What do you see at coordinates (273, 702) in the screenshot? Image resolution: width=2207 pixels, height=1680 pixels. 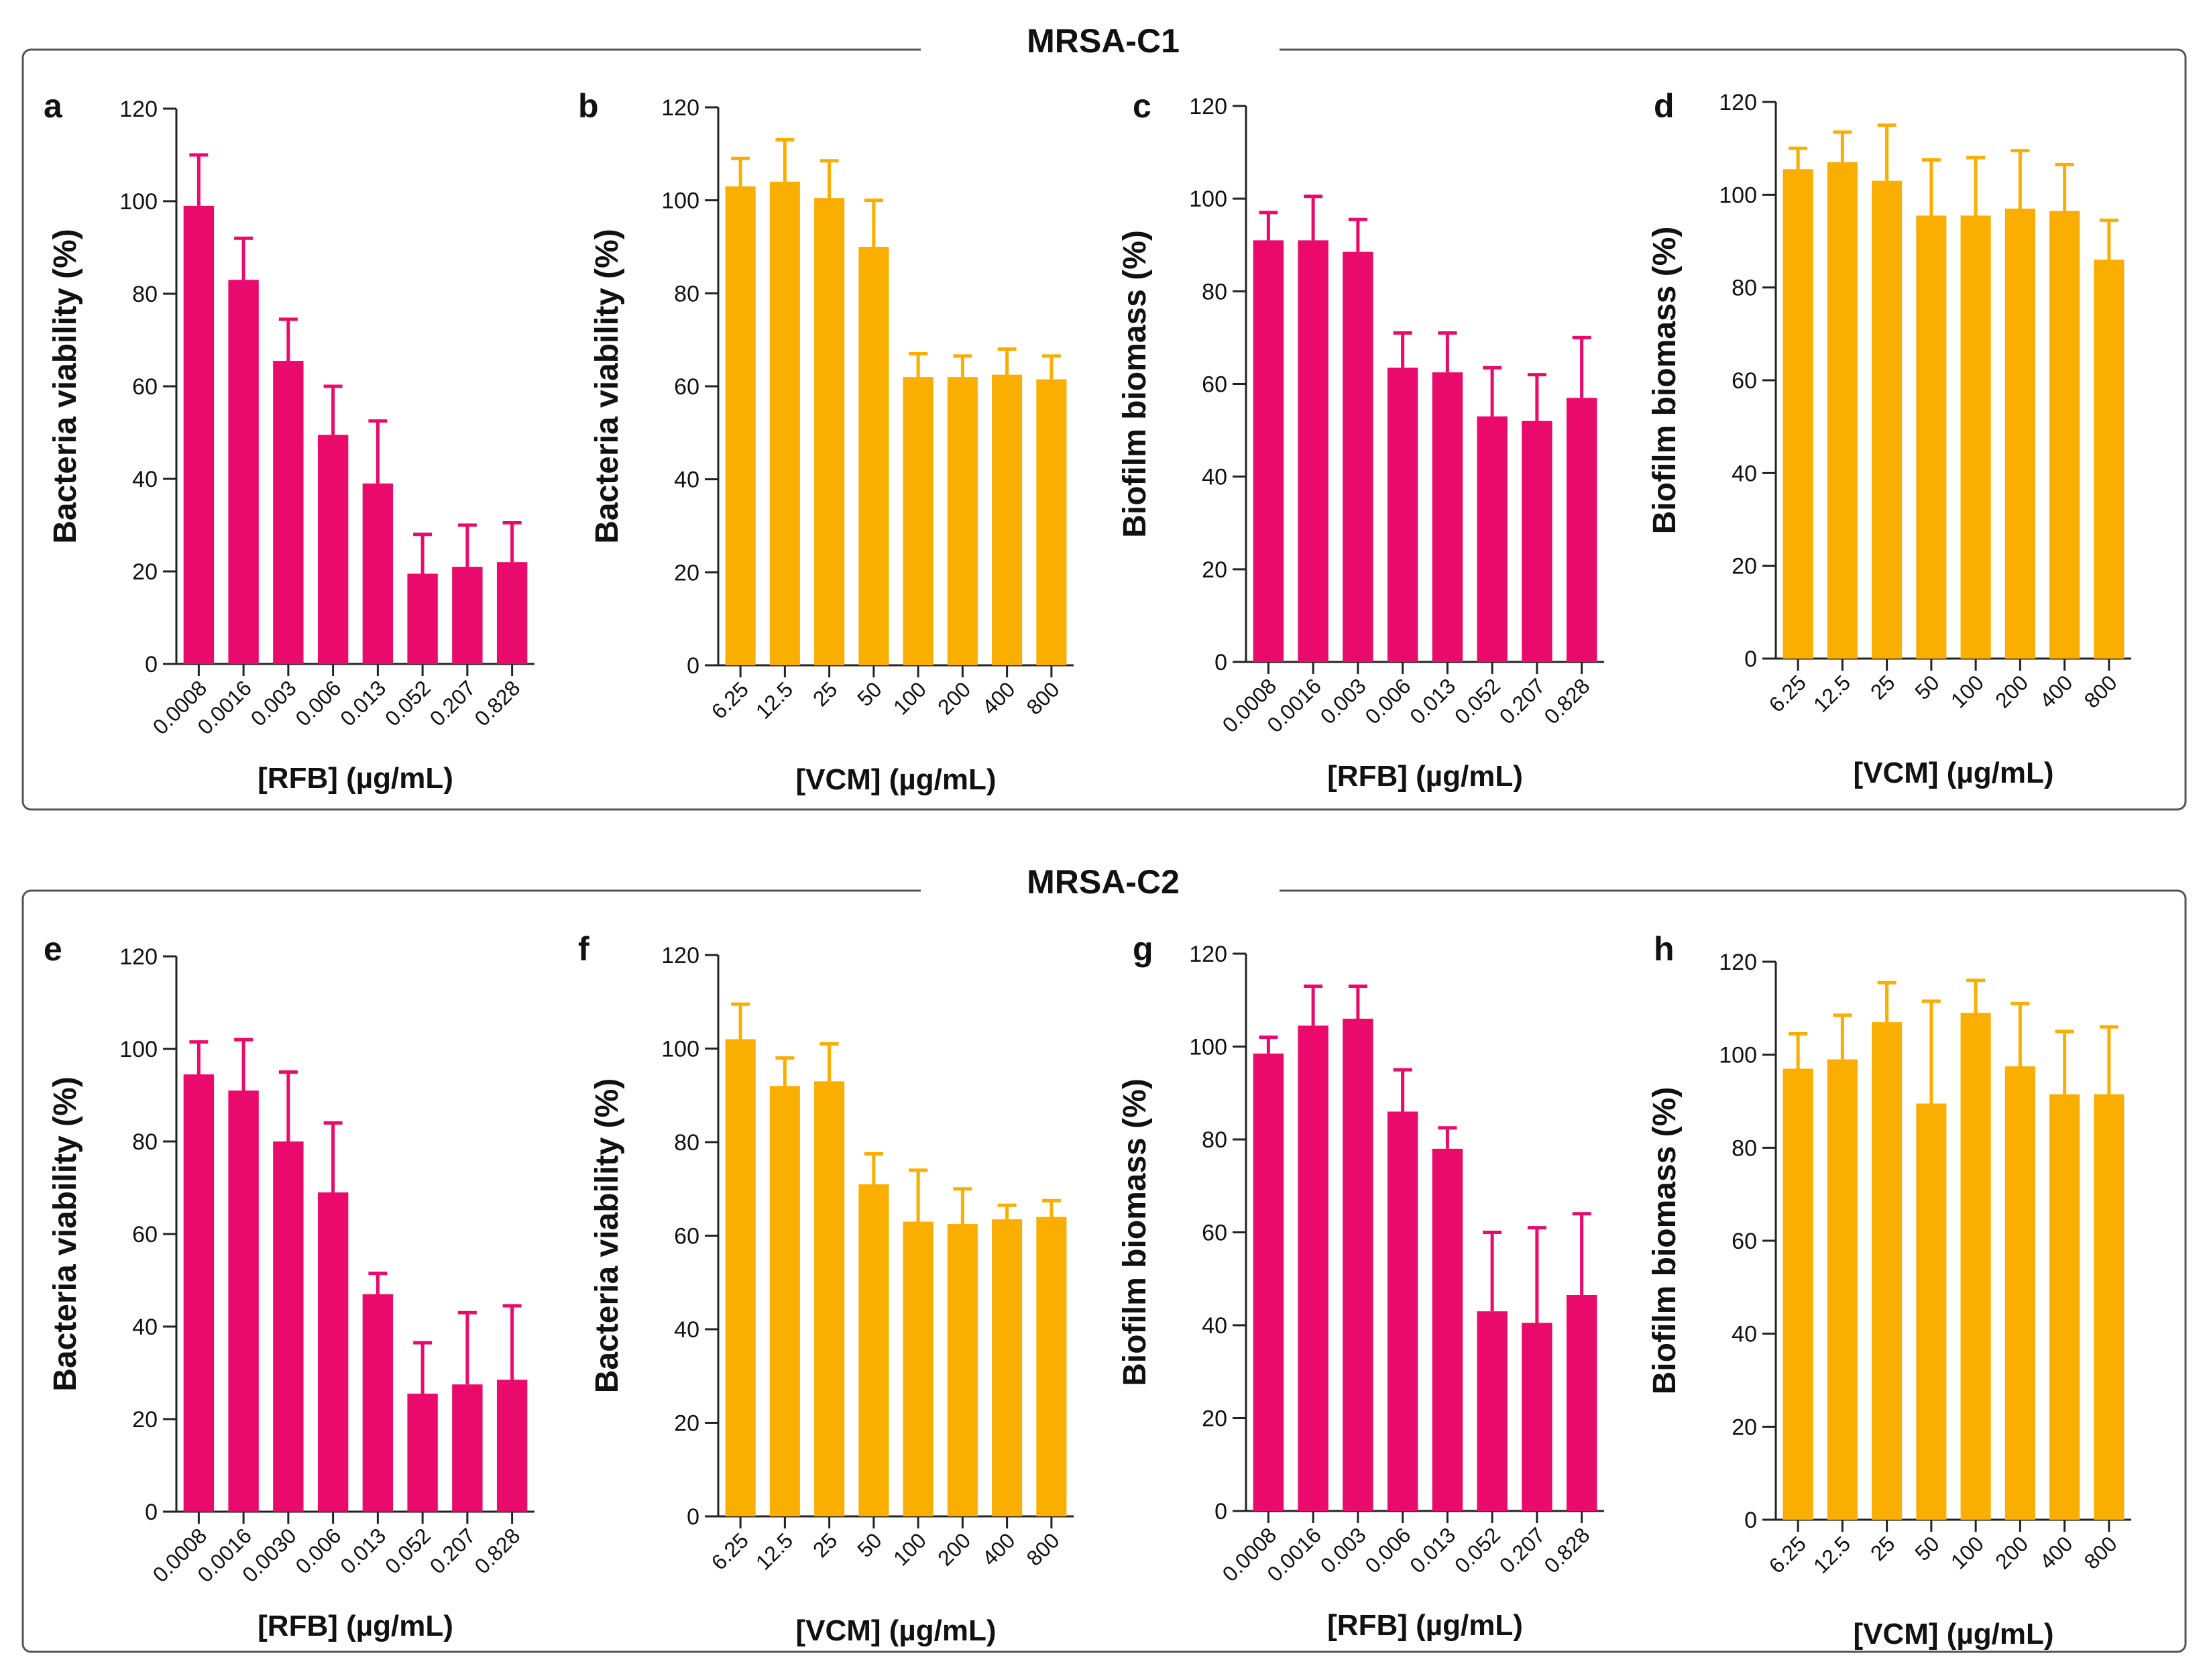 I see `x-tick-label: 0.003` at bounding box center [273, 702].